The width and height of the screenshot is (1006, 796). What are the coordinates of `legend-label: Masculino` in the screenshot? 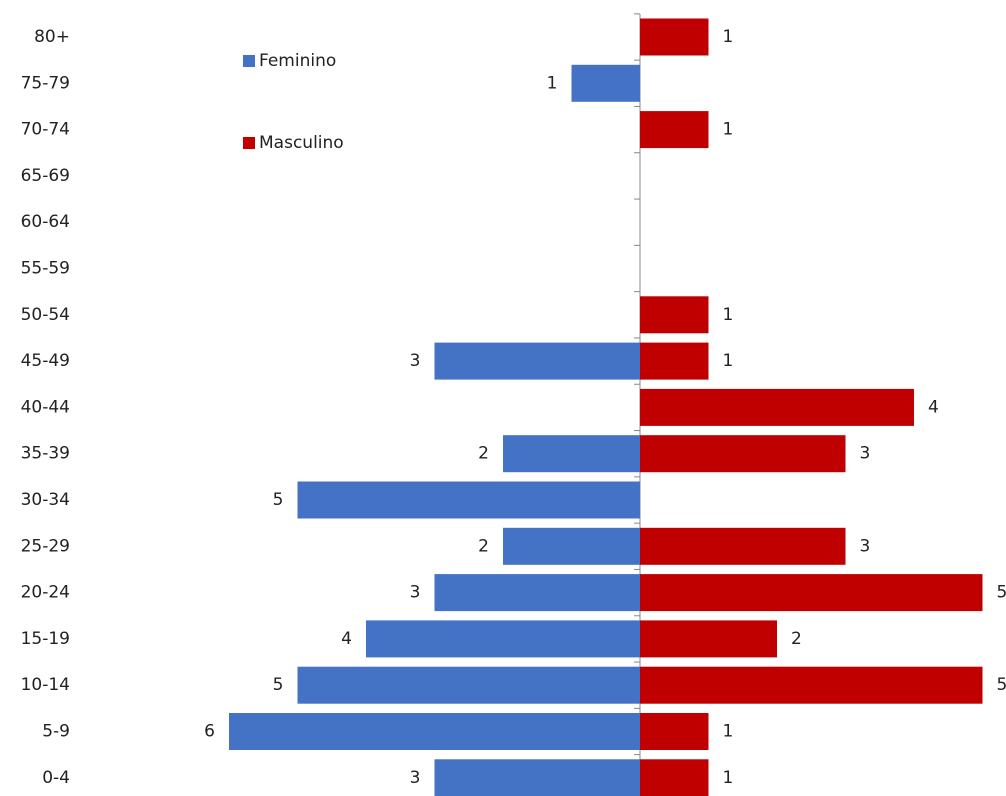 It's located at (301, 143).